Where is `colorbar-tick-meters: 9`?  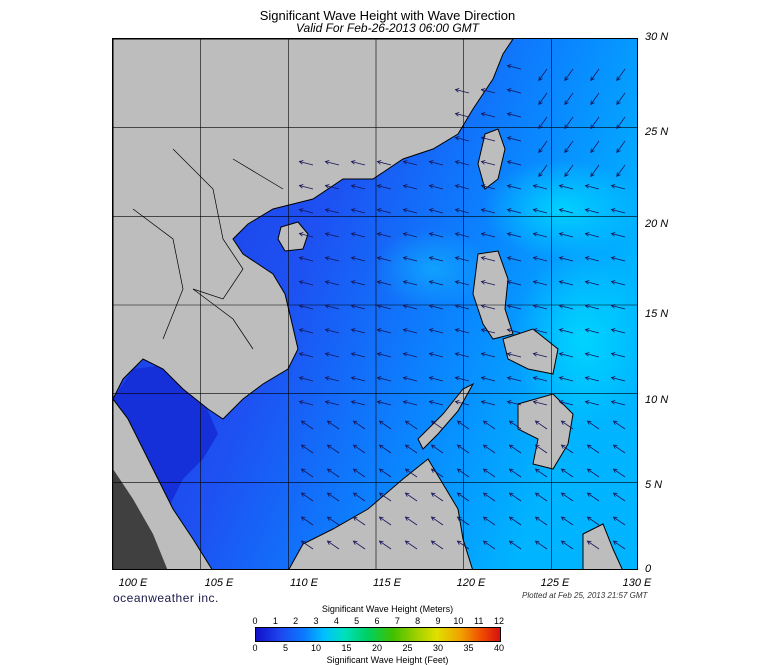
colorbar-tick-meters: 9 is located at coordinates (438, 621).